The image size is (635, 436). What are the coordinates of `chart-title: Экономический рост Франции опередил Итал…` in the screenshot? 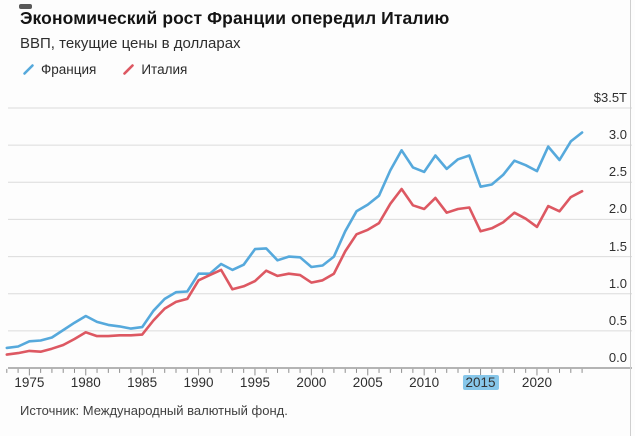 It's located at (235, 18).